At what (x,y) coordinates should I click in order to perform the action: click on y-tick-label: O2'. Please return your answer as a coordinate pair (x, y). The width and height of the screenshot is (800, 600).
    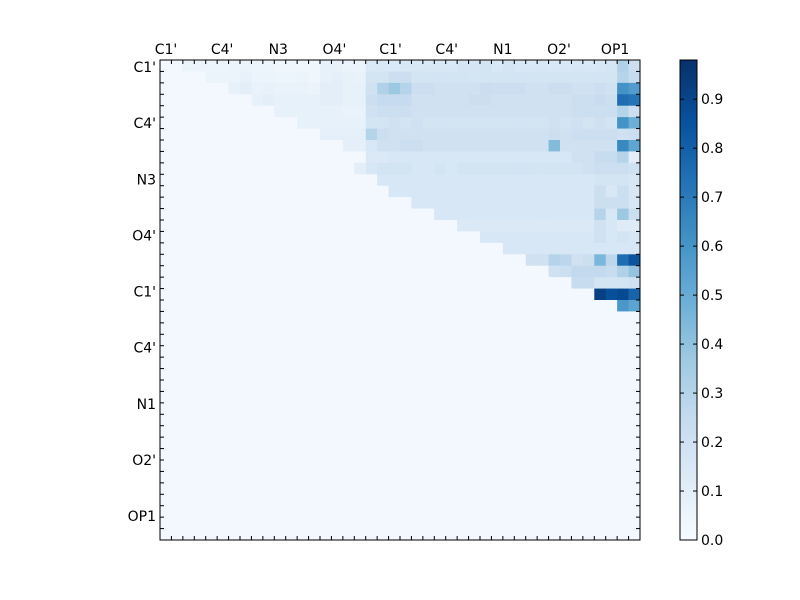
    Looking at the image, I should click on (144, 461).